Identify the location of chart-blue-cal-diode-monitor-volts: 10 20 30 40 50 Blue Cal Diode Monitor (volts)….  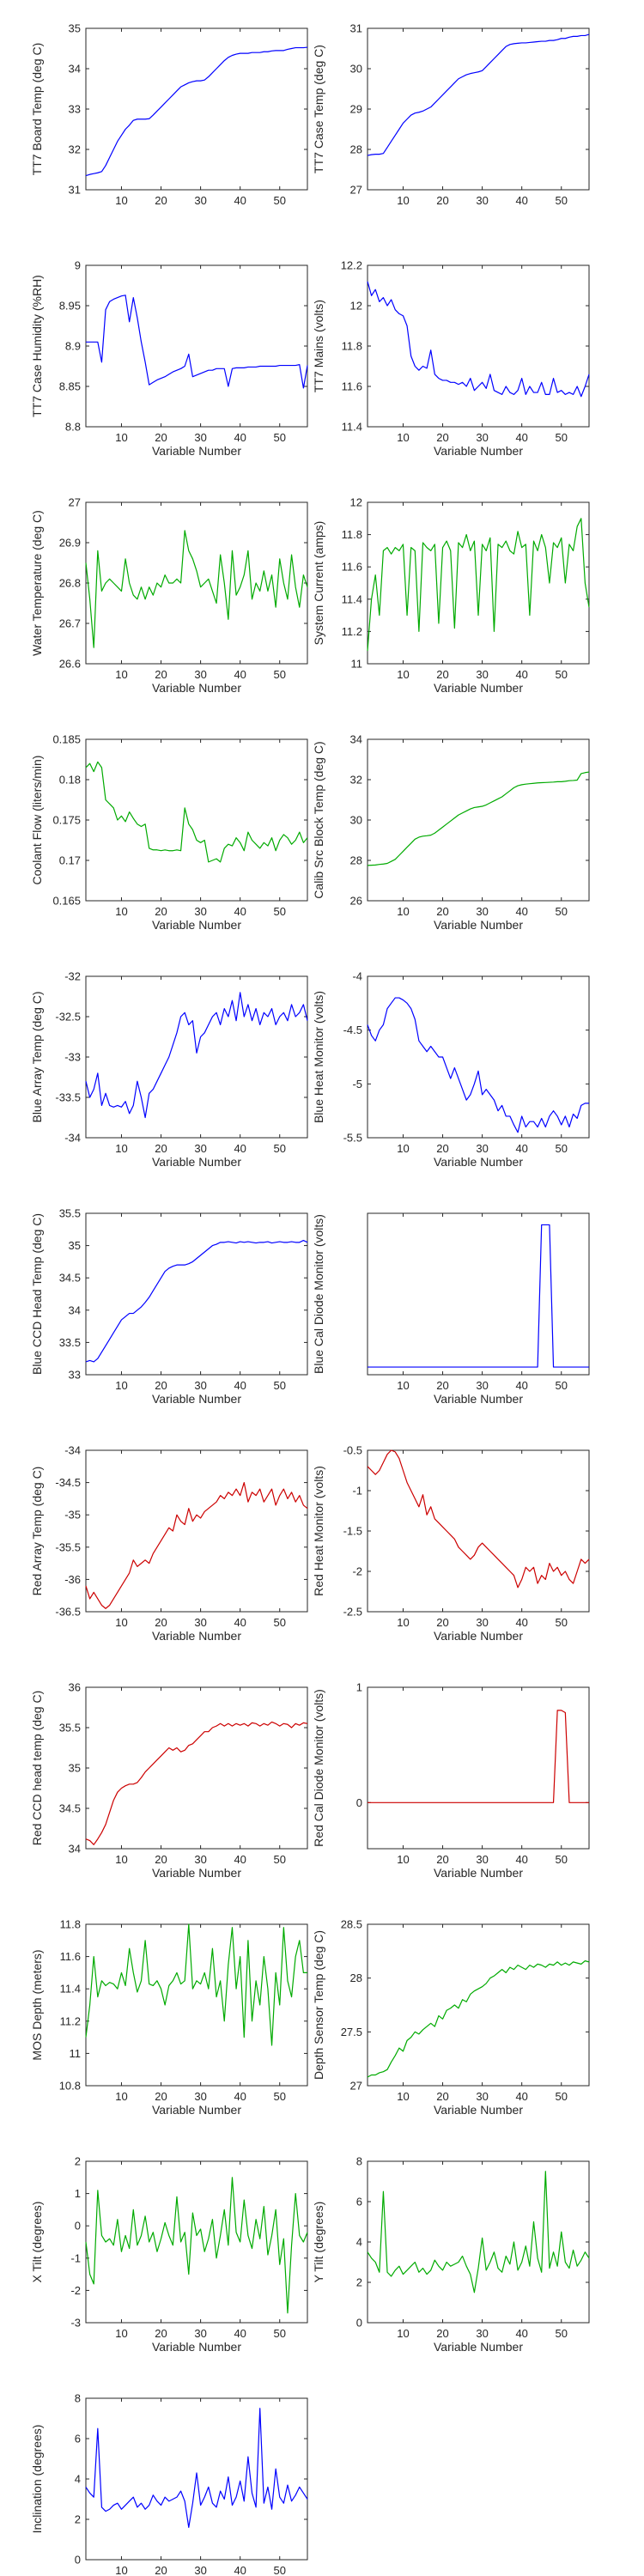
(451, 1309).